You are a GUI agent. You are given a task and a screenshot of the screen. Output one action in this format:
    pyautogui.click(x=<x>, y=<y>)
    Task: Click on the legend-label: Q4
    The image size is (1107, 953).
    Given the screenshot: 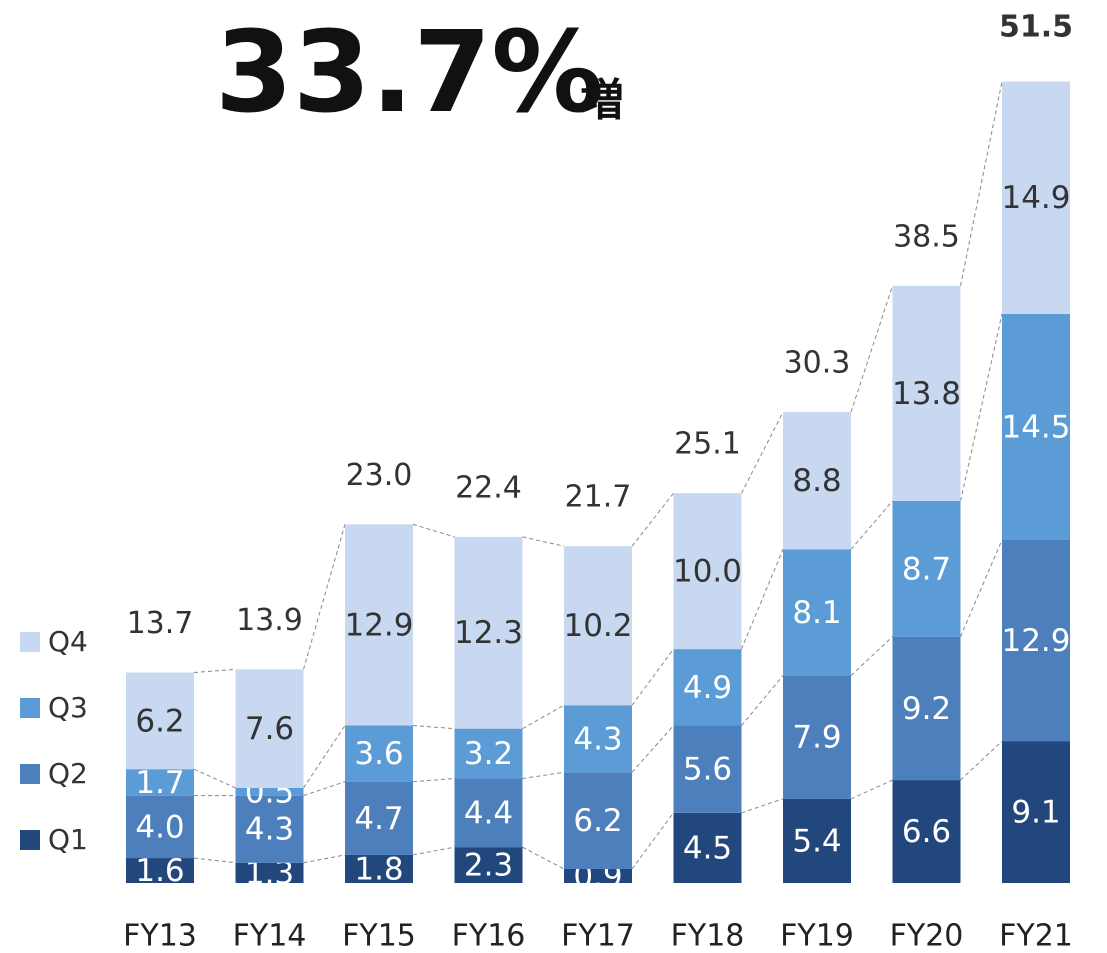 What is the action you would take?
    pyautogui.click(x=68, y=641)
    